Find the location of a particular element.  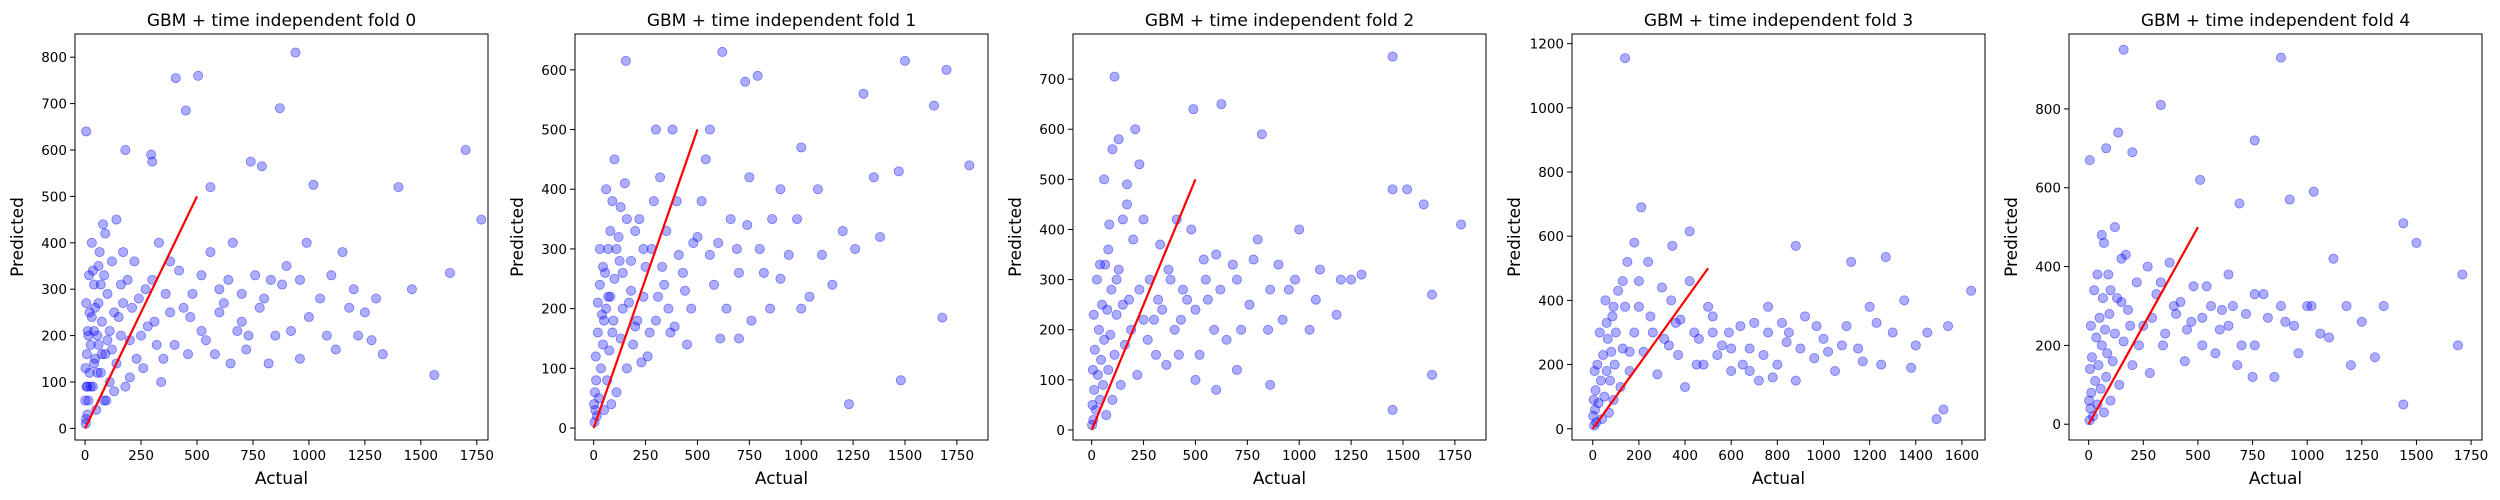

x-tick-label: 1250 is located at coordinates (853, 456).